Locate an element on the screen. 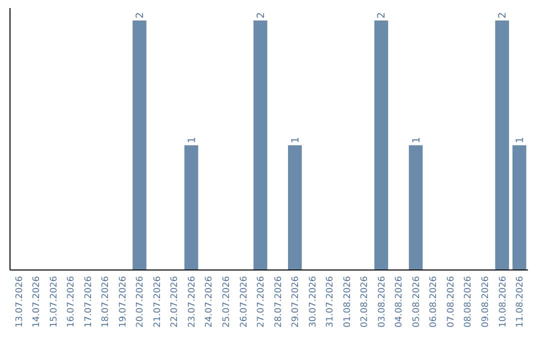 Image resolution: width=540 pixels, height=340 pixels. x-tick-label: 26.07.2026 is located at coordinates (244, 302).